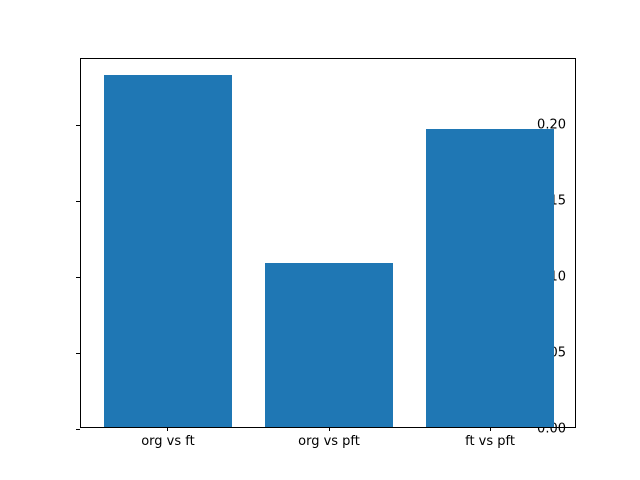 The image size is (640, 480). What do you see at coordinates (329, 344) in the screenshot?
I see `bar-org-vs-pft` at bounding box center [329, 344].